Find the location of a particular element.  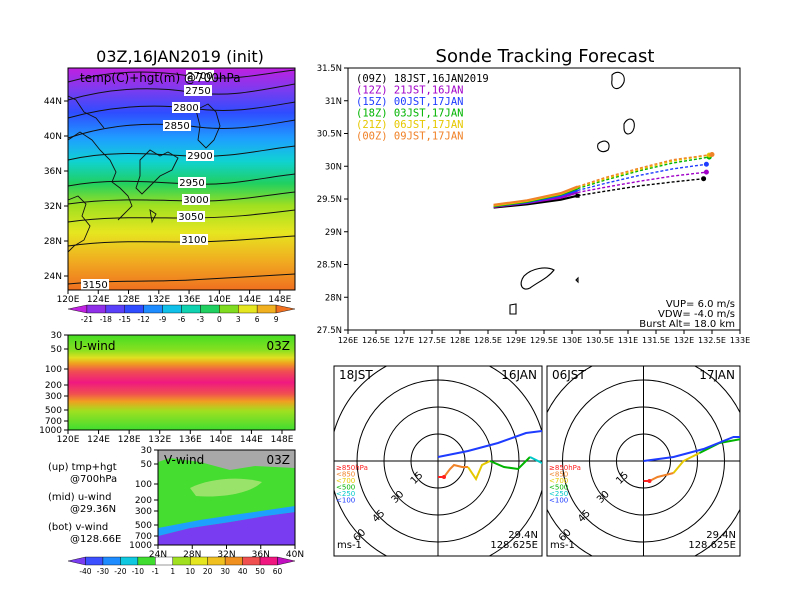

island-outlines is located at coordinates (572, 193).